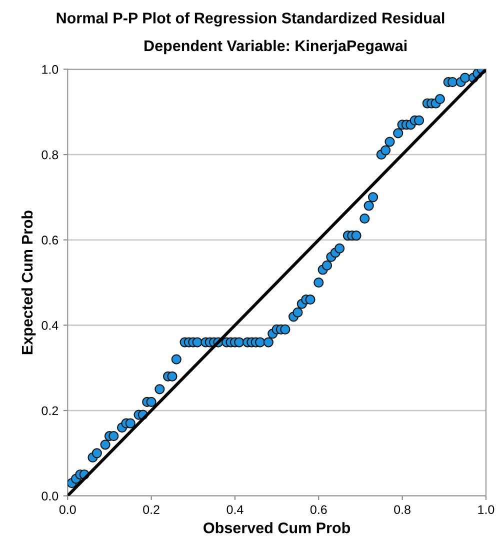 The image size is (501, 554). Describe the element at coordinates (151, 509) in the screenshot. I see `x-tick-label: 0.2` at that location.